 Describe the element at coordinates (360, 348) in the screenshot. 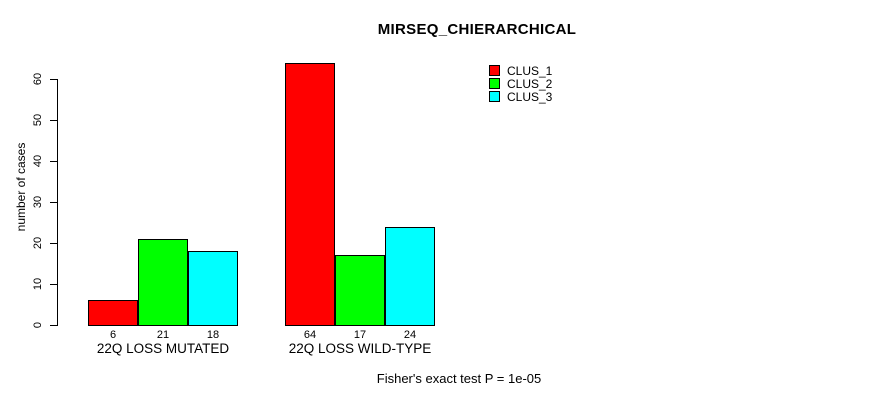

I see `category-label: 22Q LOSS WILD-TYPE` at that location.